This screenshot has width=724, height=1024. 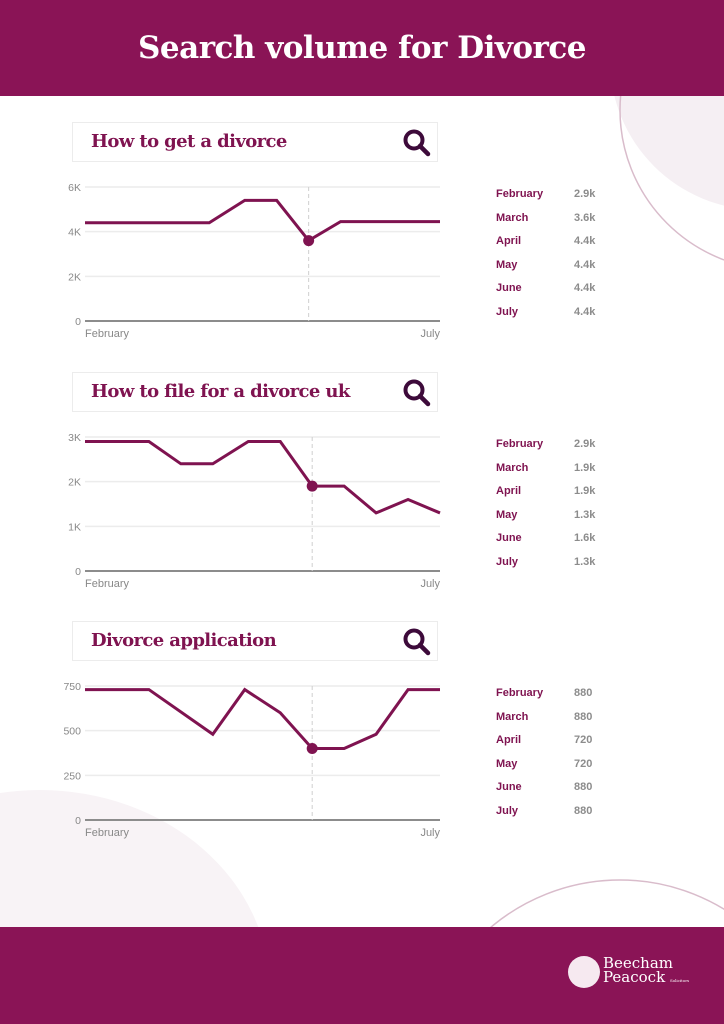 I want to click on volume-value: 3.6k, so click(x=585, y=217).